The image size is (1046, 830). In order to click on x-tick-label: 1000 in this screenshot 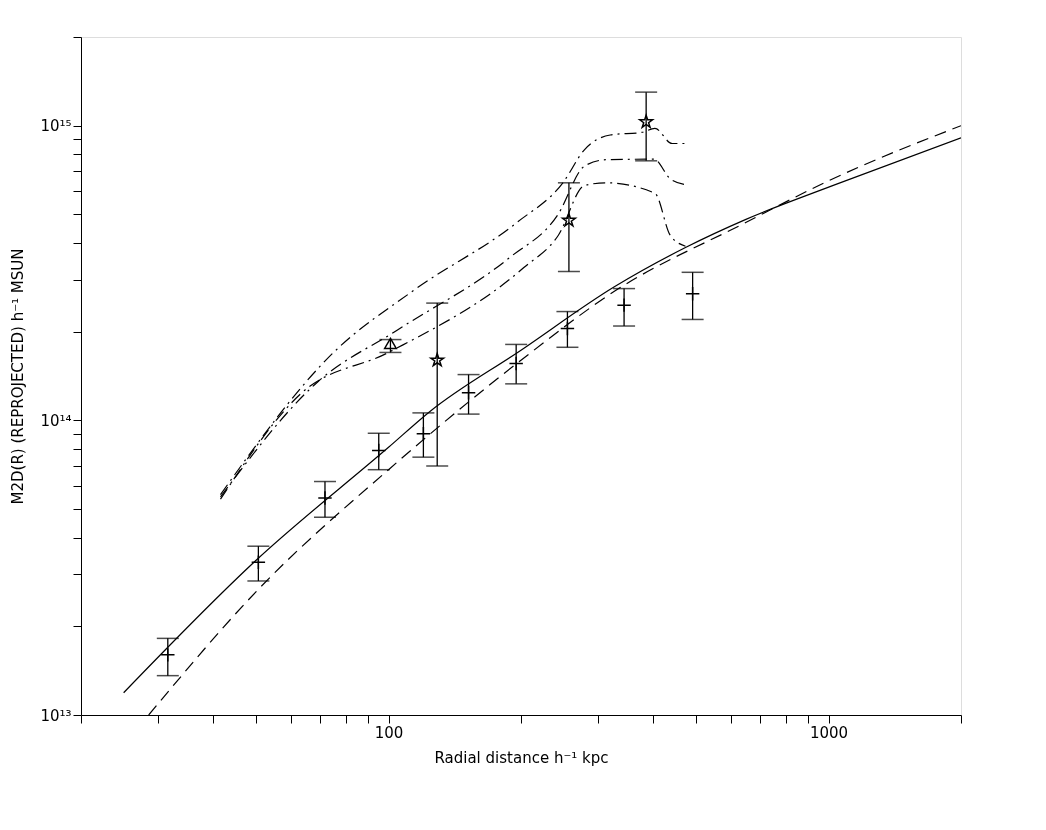, I will do `click(829, 732)`.